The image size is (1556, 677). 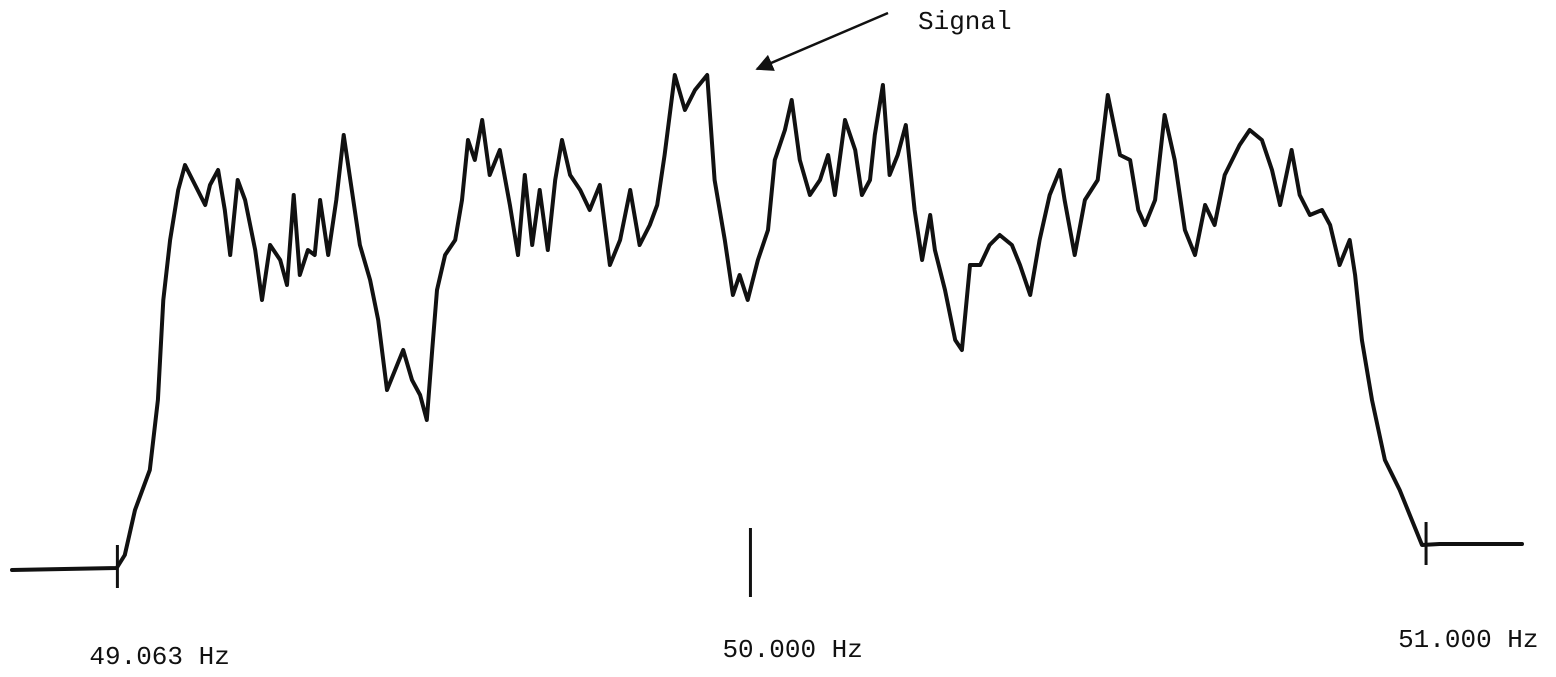 I want to click on x-tick-label: 49.063 Hz, so click(x=159, y=657).